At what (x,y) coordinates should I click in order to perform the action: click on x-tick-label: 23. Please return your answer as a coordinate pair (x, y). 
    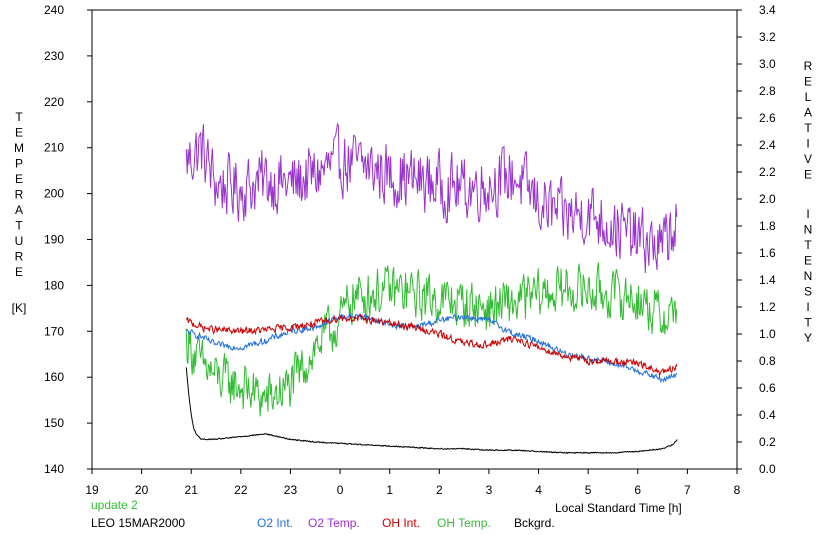
    Looking at the image, I should click on (291, 490).